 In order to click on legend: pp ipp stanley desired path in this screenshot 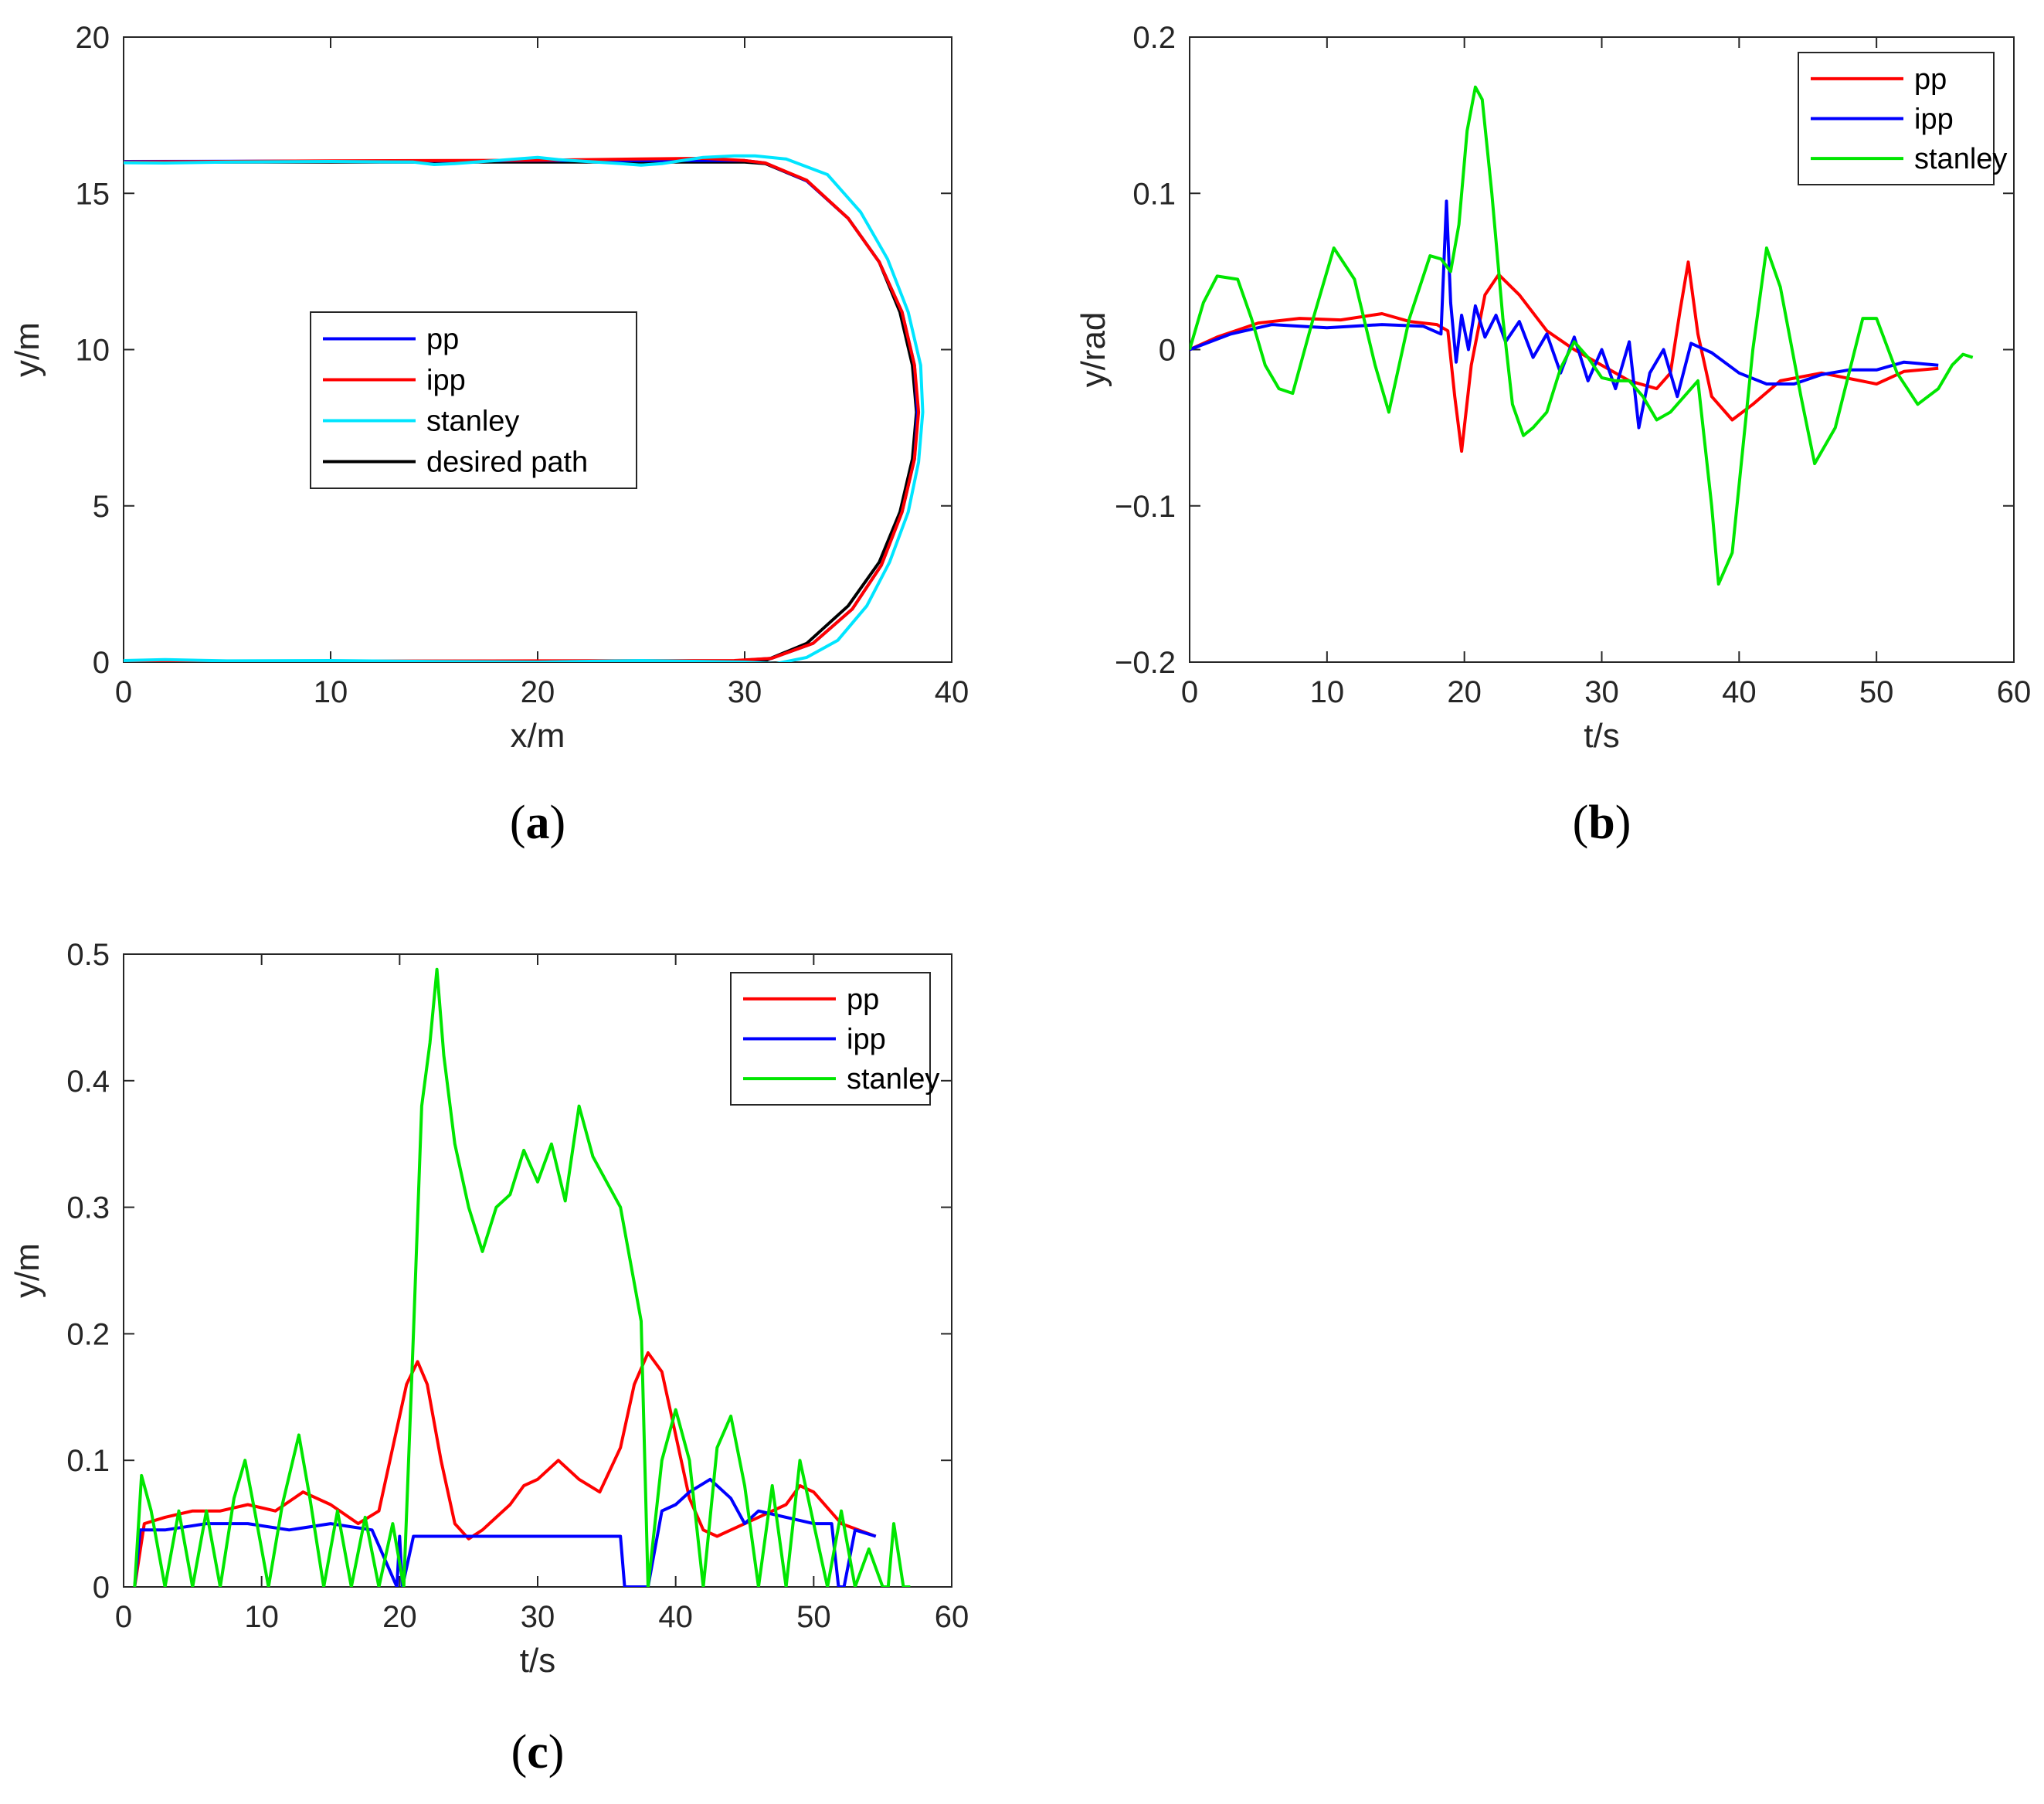, I will do `click(474, 400)`.